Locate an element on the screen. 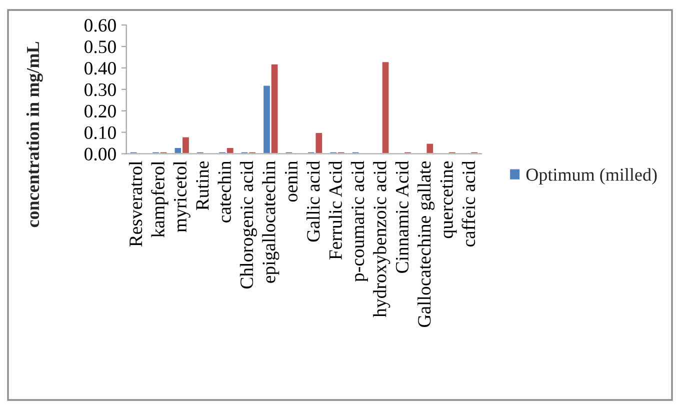 The width and height of the screenshot is (683, 410). x-tick-label: Cinnamic Acid is located at coordinates (402, 216).